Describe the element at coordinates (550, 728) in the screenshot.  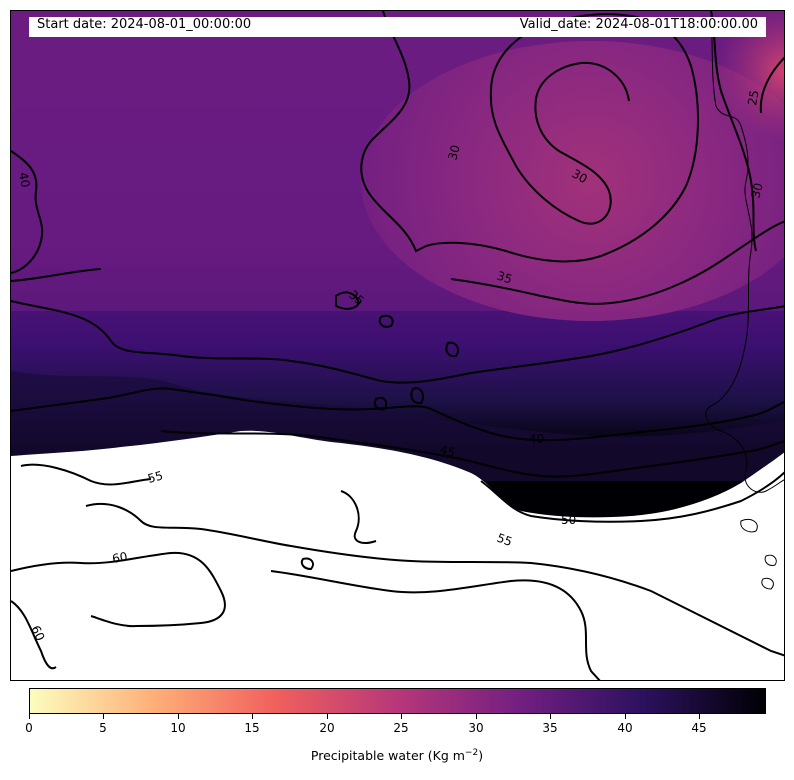
I see `colorbar-tick-label: 35` at that location.